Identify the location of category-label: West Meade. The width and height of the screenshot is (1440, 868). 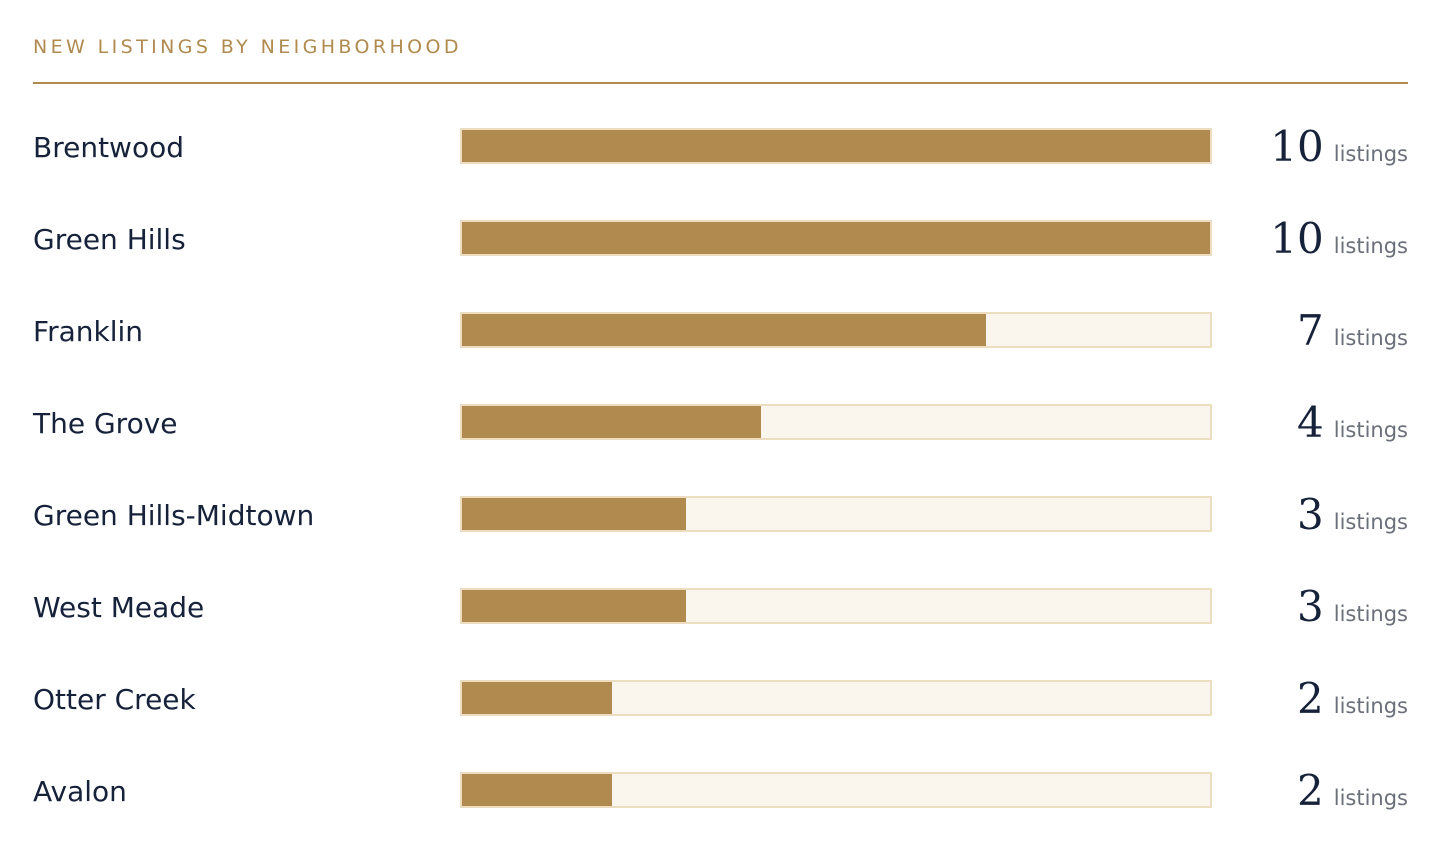
(119, 607).